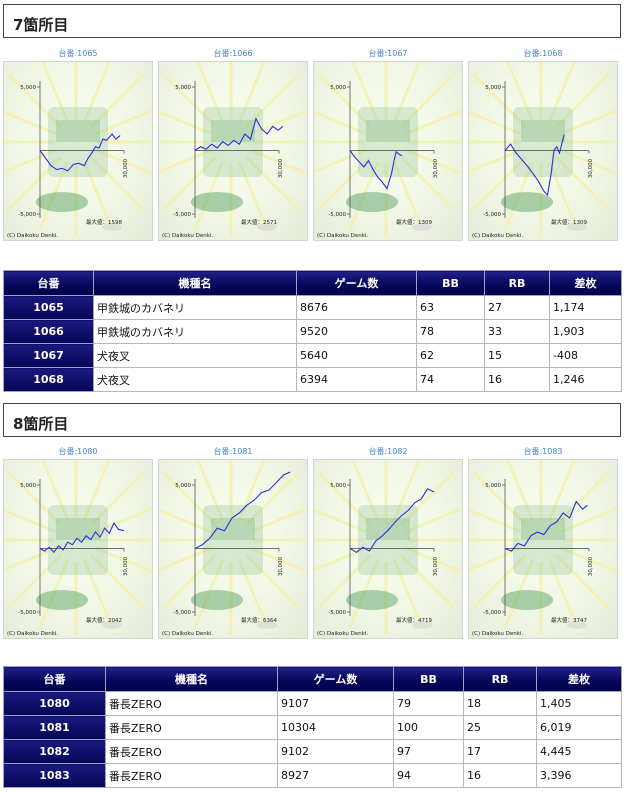  What do you see at coordinates (191, 751) in the screenshot?
I see `model-name: 番長ZERO` at bounding box center [191, 751].